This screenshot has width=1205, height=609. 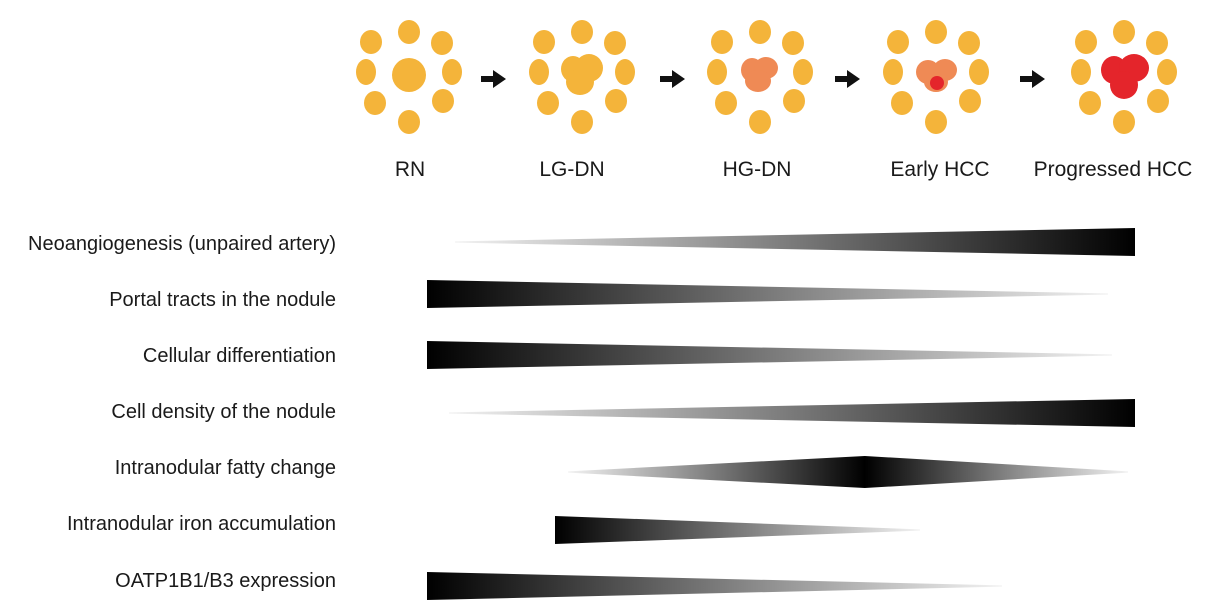 I want to click on feature-label-cell-density: Cell density of the nodule, so click(x=223, y=412).